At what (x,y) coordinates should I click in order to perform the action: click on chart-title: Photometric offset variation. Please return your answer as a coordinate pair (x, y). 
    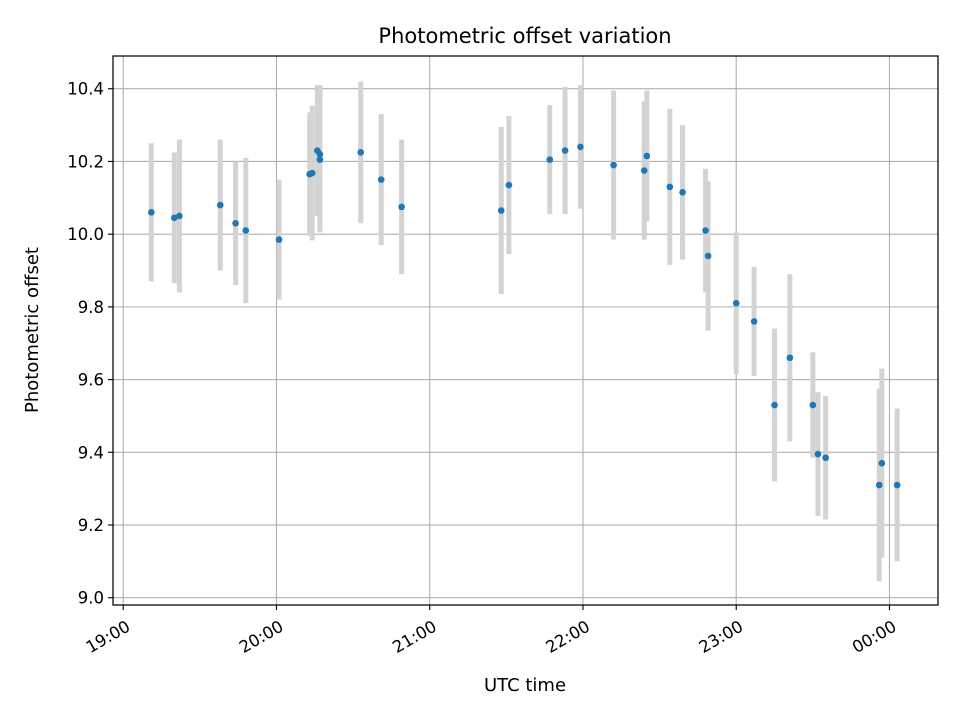
    Looking at the image, I should click on (524, 36).